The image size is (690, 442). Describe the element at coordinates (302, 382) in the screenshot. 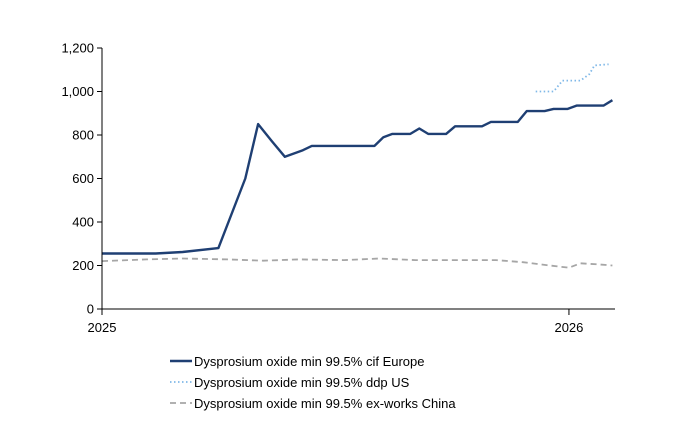

I see `legend-label: Dysprosium oxide min 99.5% ddp US` at that location.